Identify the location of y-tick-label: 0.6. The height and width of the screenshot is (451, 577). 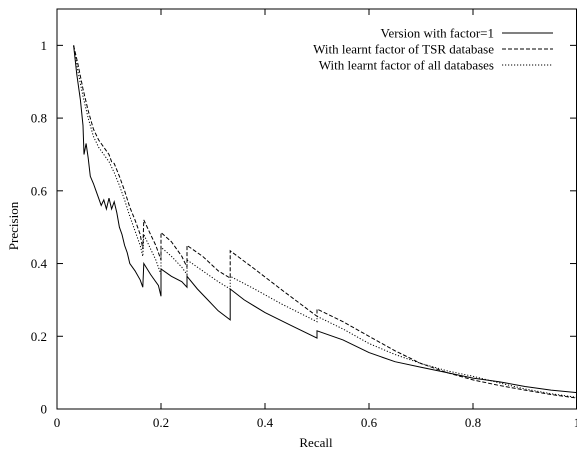
(39, 190).